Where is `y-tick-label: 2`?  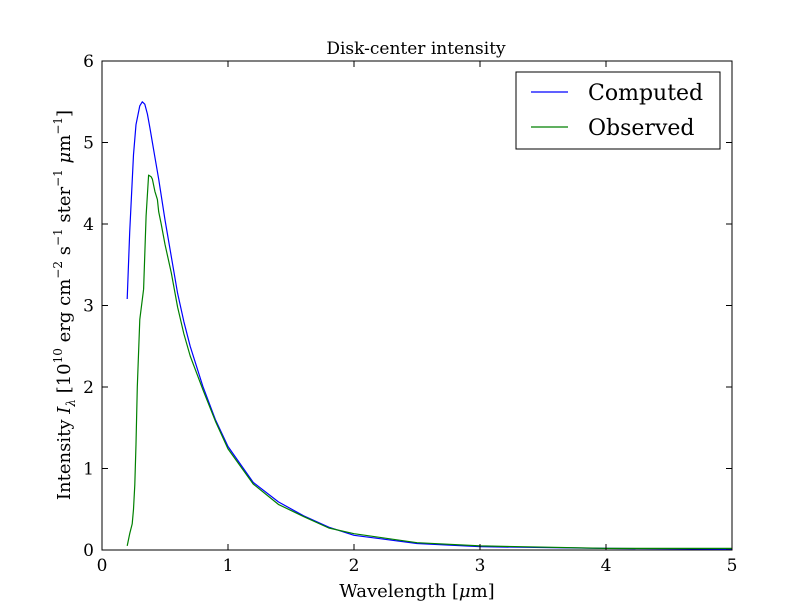 y-tick-label: 2 is located at coordinates (88, 388).